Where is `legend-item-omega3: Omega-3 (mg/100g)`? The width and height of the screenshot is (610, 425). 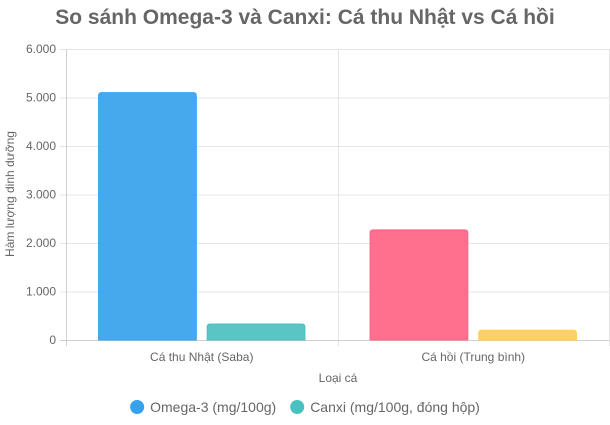 legend-item-omega3: Omega-3 (mg/100g) is located at coordinates (203, 407).